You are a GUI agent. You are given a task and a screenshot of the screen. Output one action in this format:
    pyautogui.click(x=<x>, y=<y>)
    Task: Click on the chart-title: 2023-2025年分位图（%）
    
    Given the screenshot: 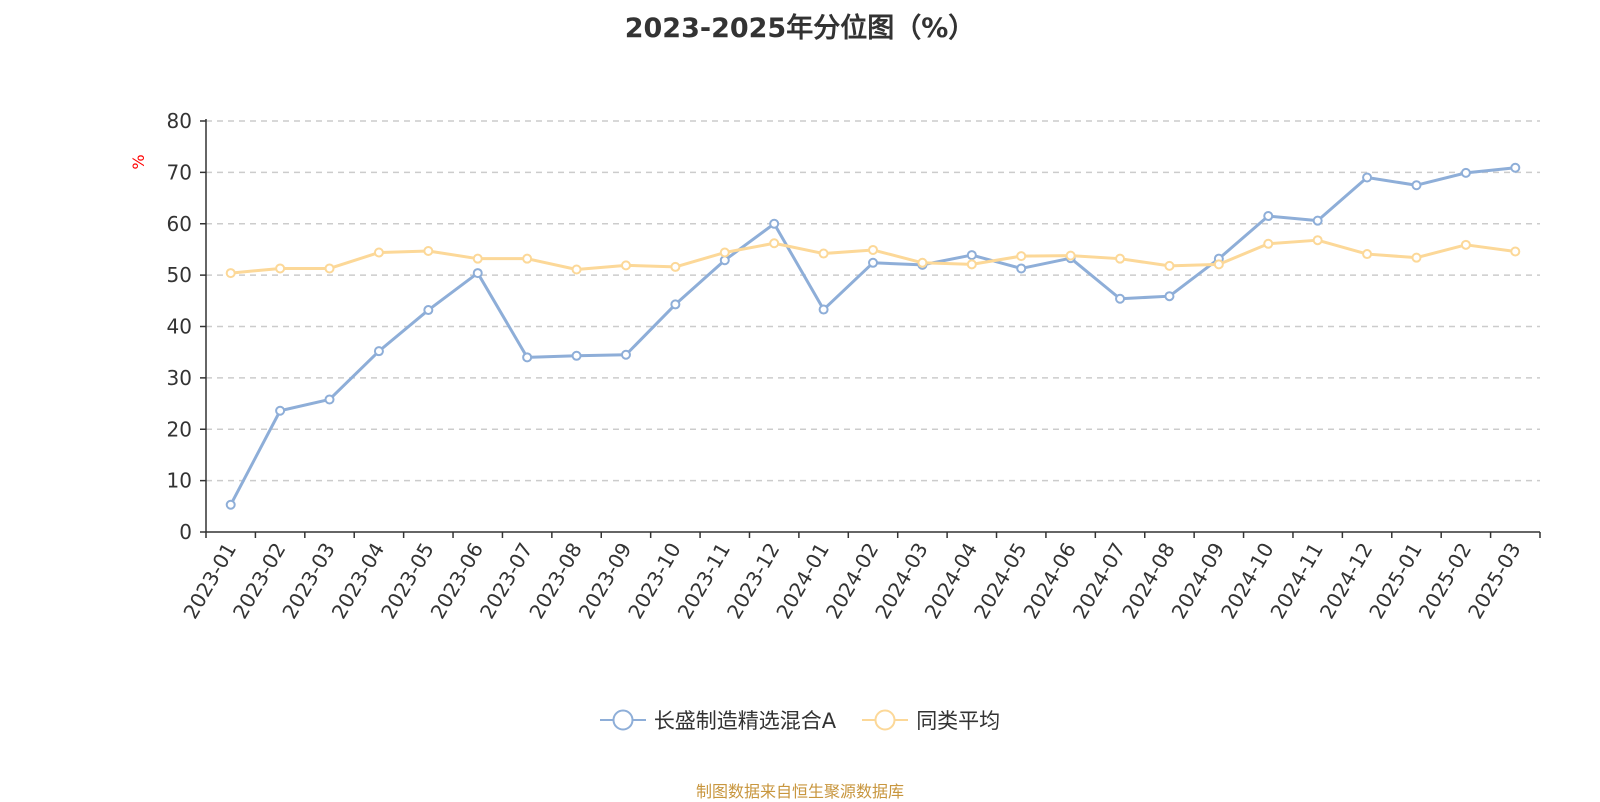 What is the action you would take?
    pyautogui.click(x=800, y=28)
    